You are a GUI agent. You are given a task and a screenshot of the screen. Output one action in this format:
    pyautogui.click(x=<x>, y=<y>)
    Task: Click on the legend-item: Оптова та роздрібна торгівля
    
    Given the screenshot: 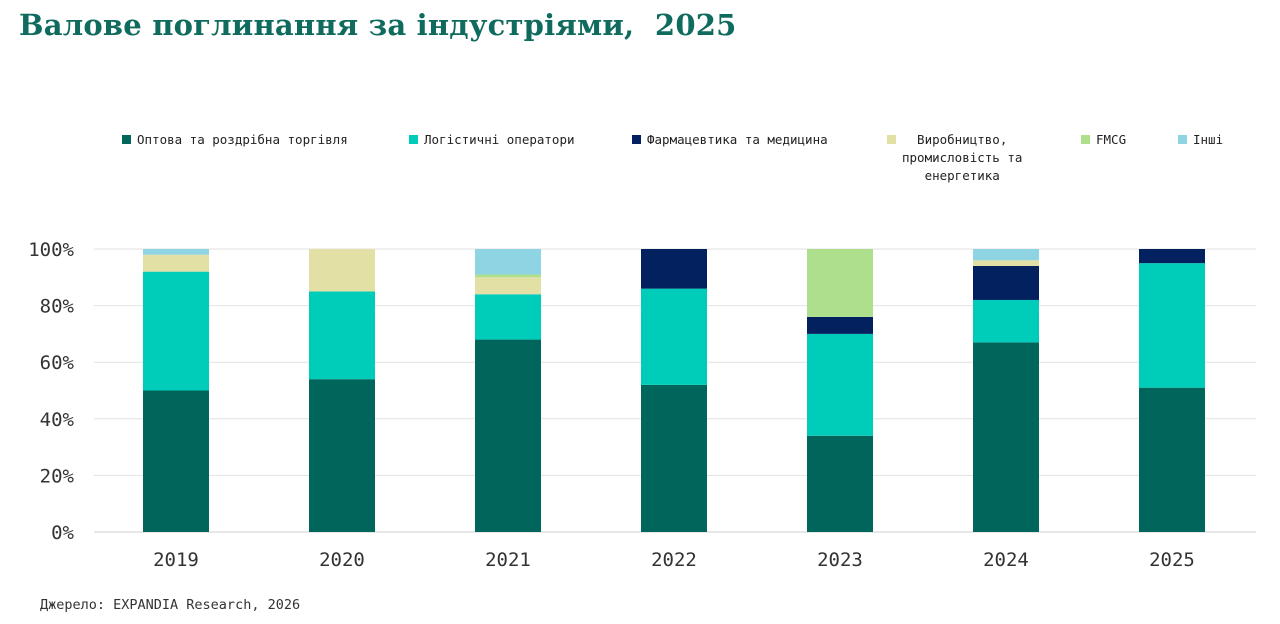 What is the action you would take?
    pyautogui.click(x=235, y=140)
    